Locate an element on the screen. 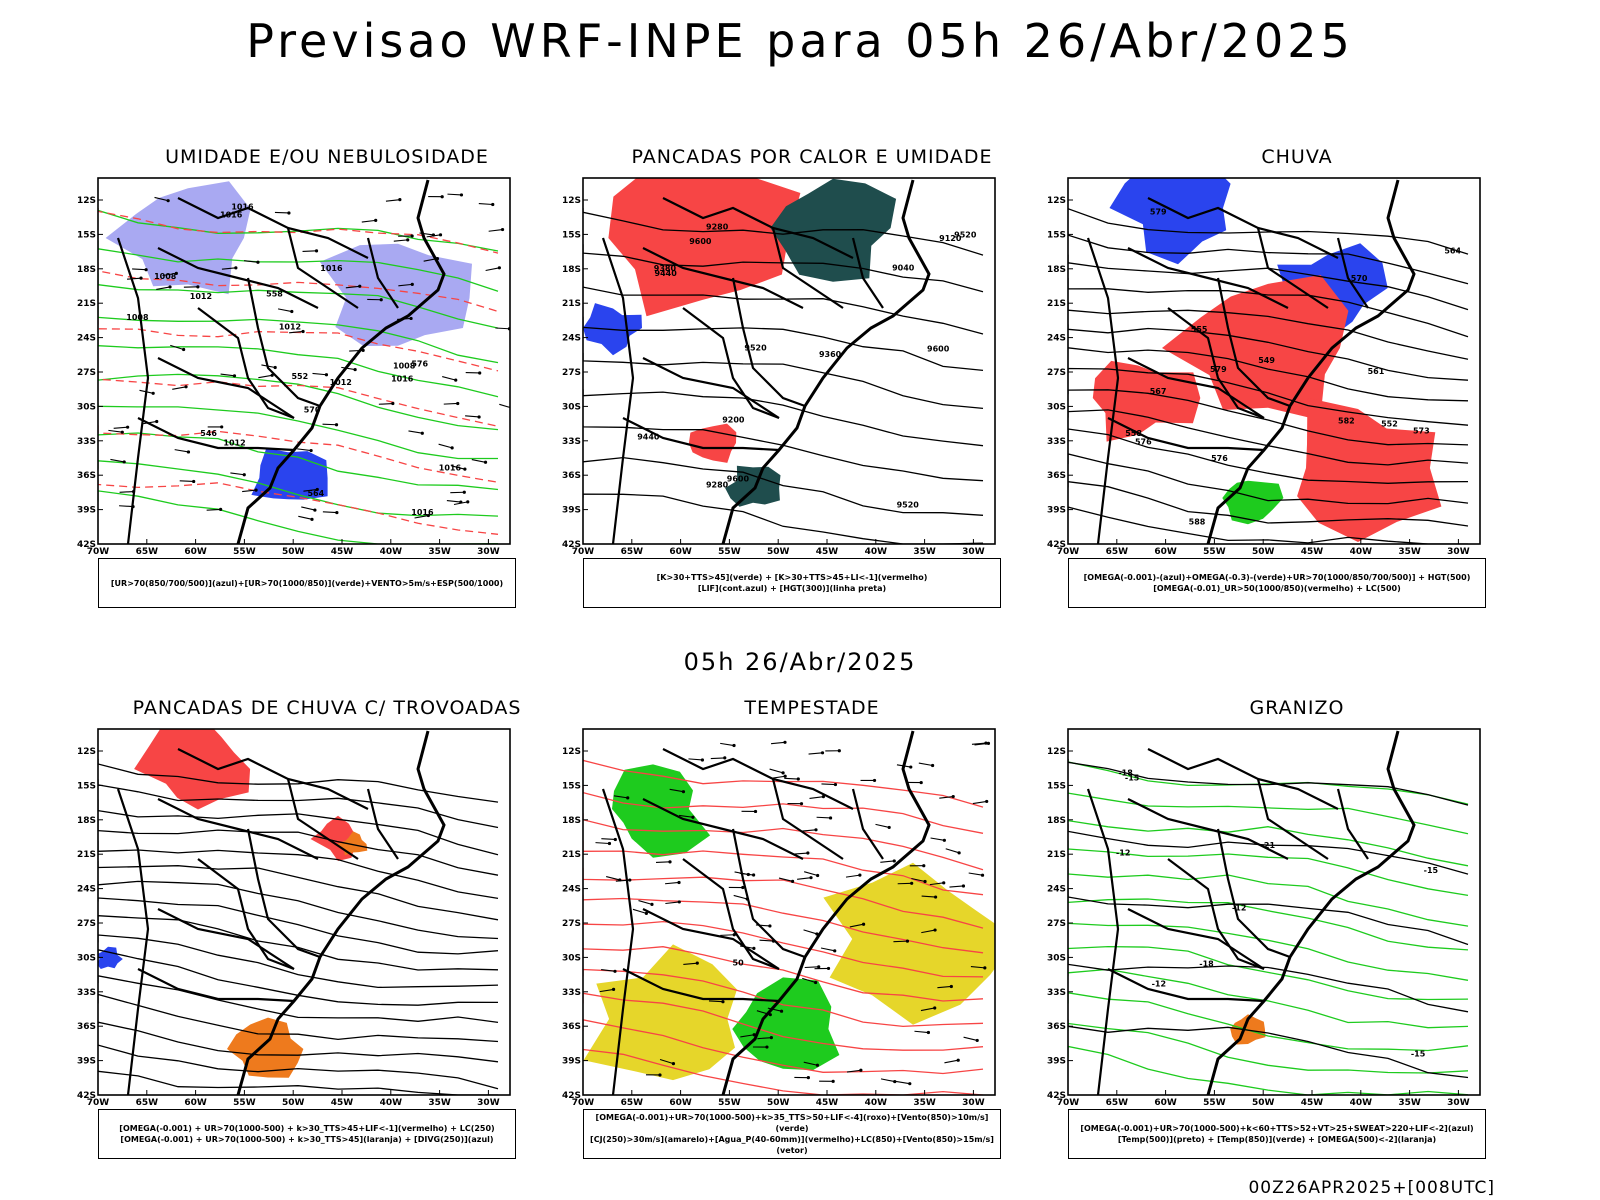  lon-tick-label: 45W is located at coordinates (827, 552).